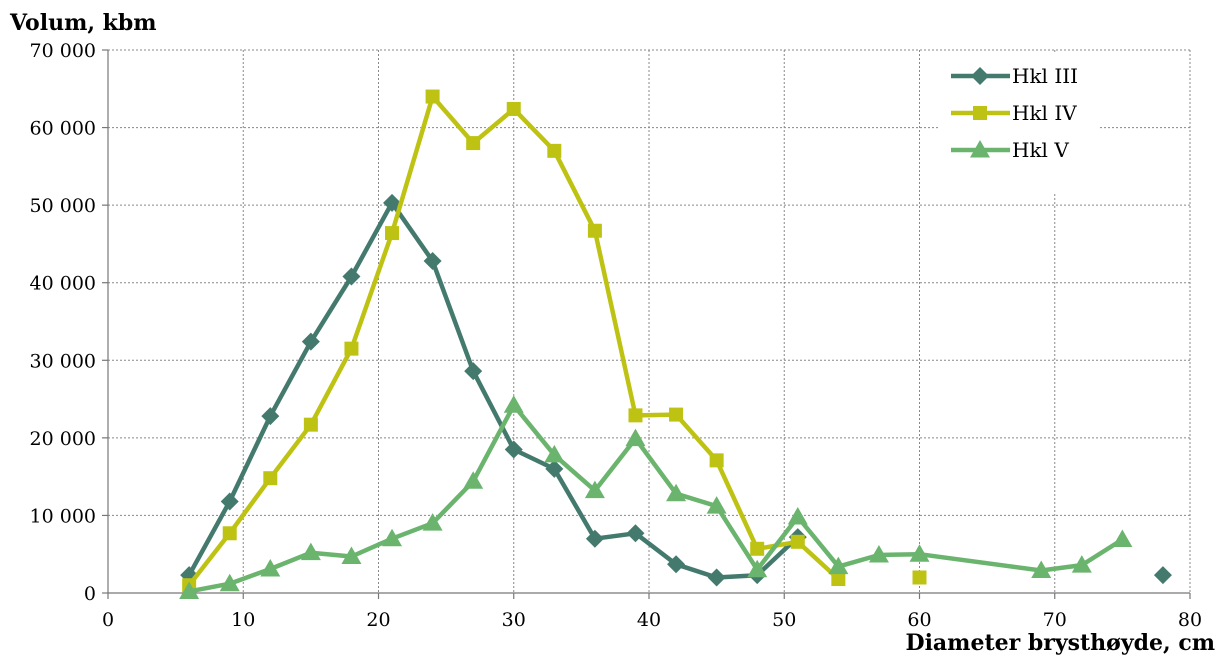 This screenshot has width=1220, height=657. I want to click on y-tick-label: 10 000, so click(63, 516).